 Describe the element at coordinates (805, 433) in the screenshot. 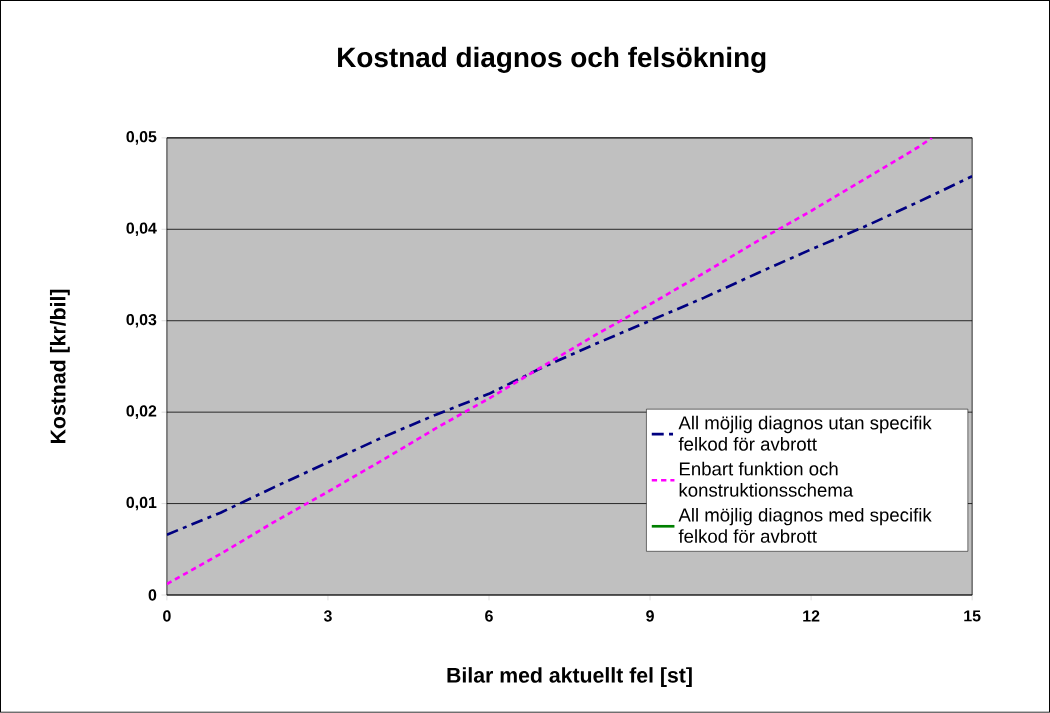

I see `legend-label: All möjlig diagnos utan specifik felkod för avbrott` at that location.